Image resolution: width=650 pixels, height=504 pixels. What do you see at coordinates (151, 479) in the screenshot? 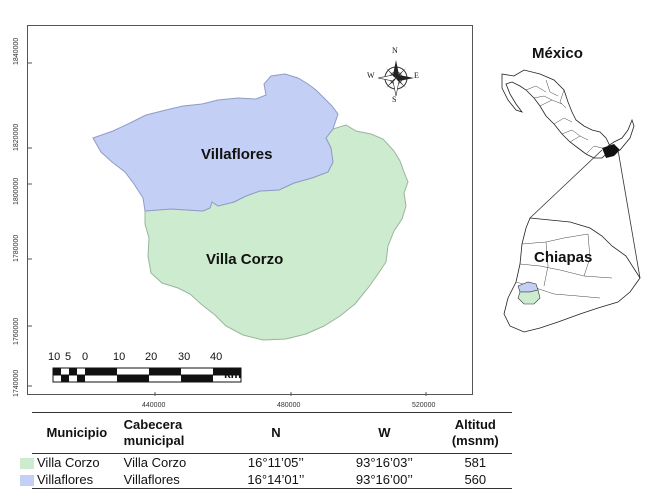
I see `cell-cabecera: Villaflores` at bounding box center [151, 479].